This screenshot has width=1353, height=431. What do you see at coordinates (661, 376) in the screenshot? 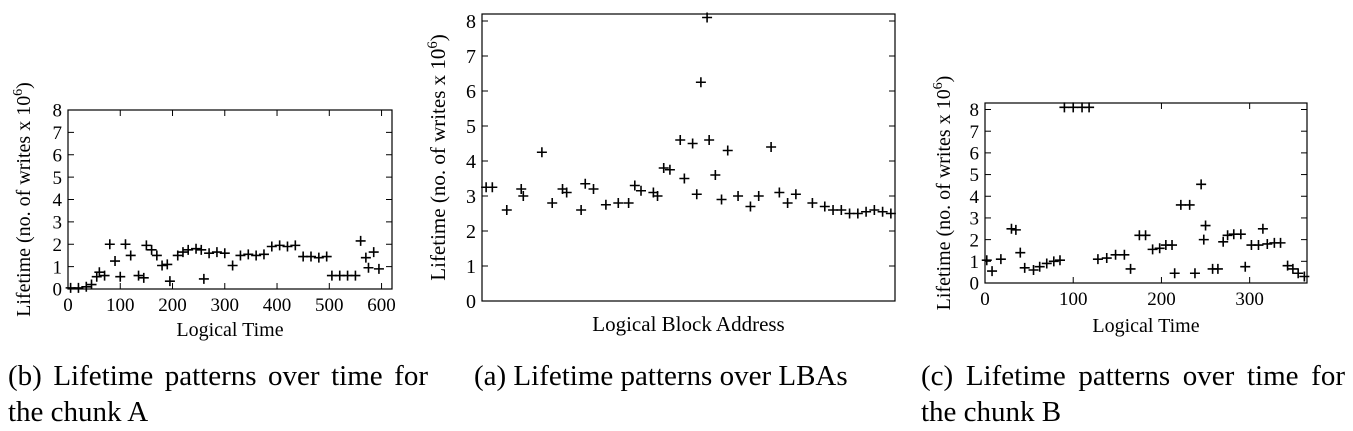
I see `caption-a: (a) Lifetime patterns over LBAs` at bounding box center [661, 376].